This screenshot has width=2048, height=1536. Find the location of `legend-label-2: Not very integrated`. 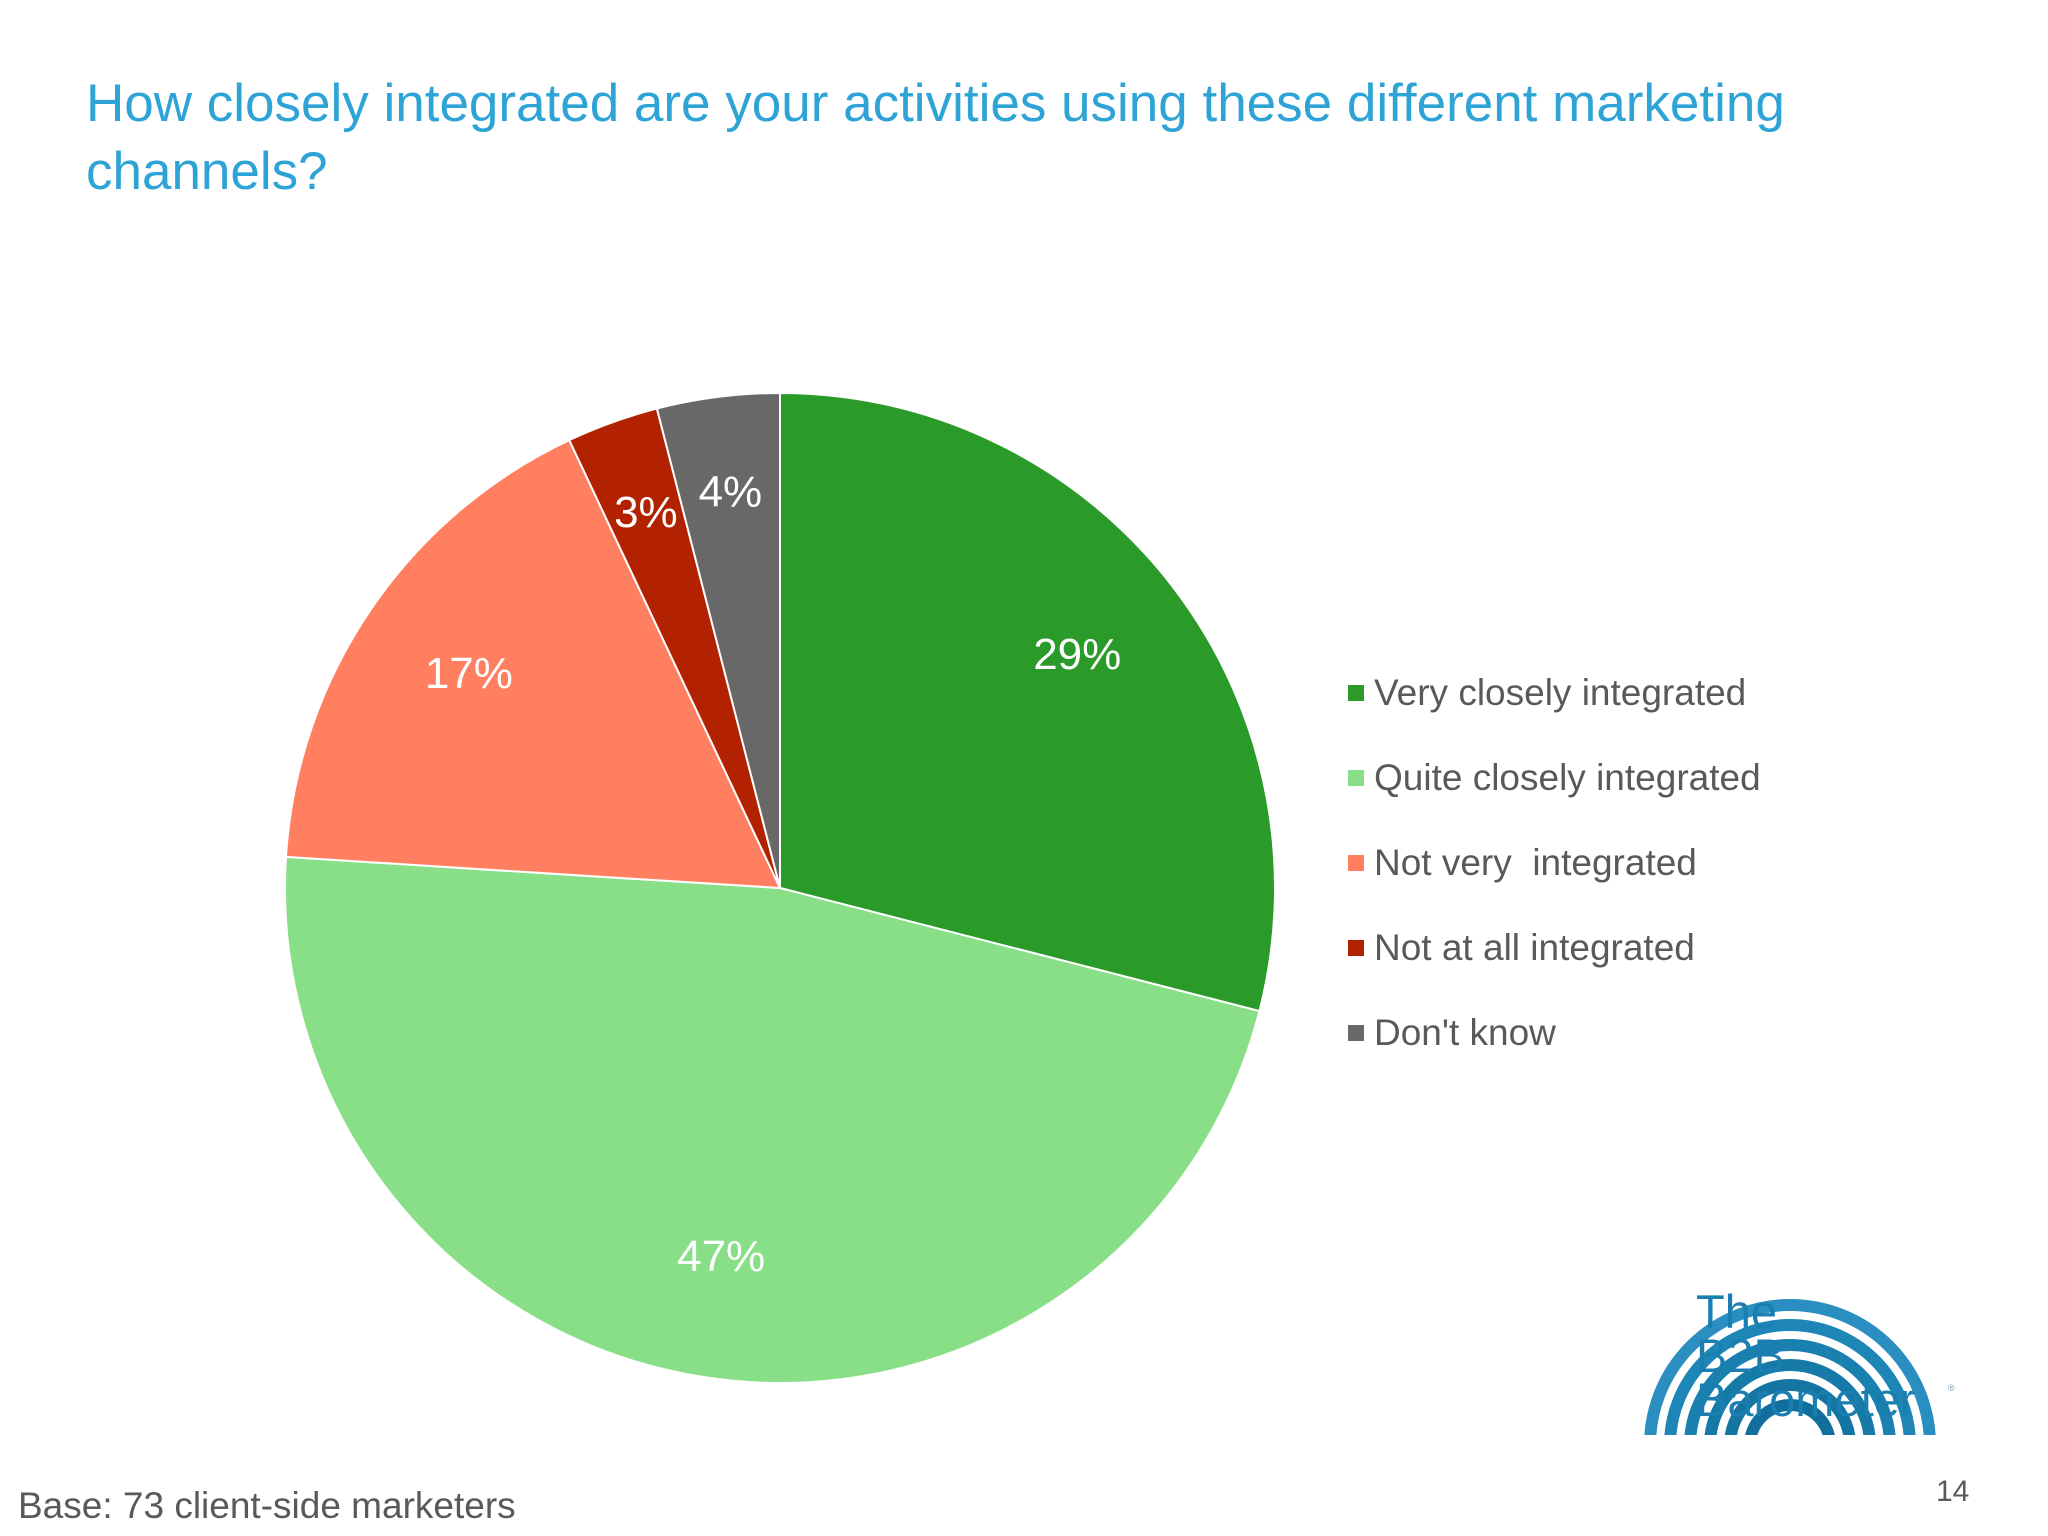

legend-label-2: Not very integrated is located at coordinates (1535, 862).